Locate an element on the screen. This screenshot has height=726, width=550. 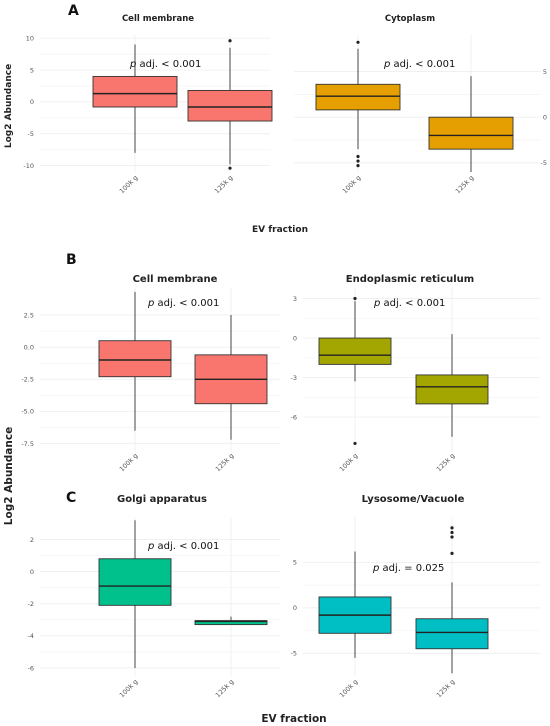
y-tick-label: -10 is located at coordinates (28, 166).